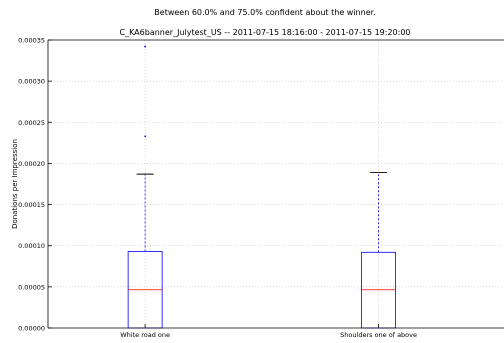 Image resolution: width=504 pixels, height=343 pixels. I want to click on y-tick-label: 0.00015, so click(31, 205).